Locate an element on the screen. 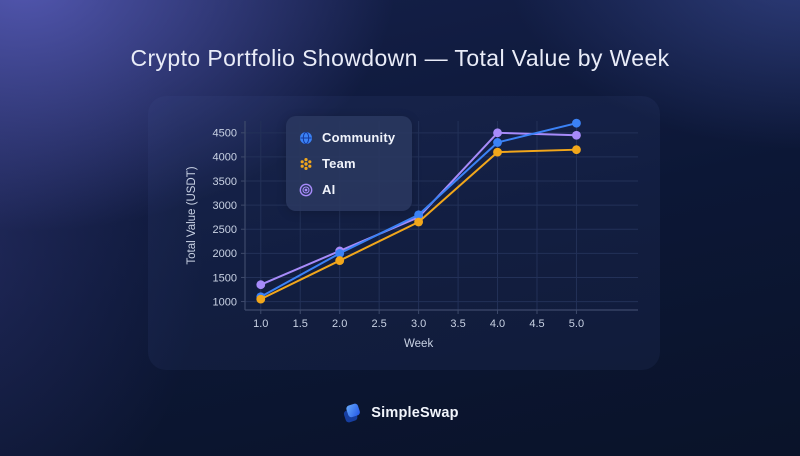 This screenshot has width=800, height=456. legend-item-ai: AI is located at coordinates (347, 189).